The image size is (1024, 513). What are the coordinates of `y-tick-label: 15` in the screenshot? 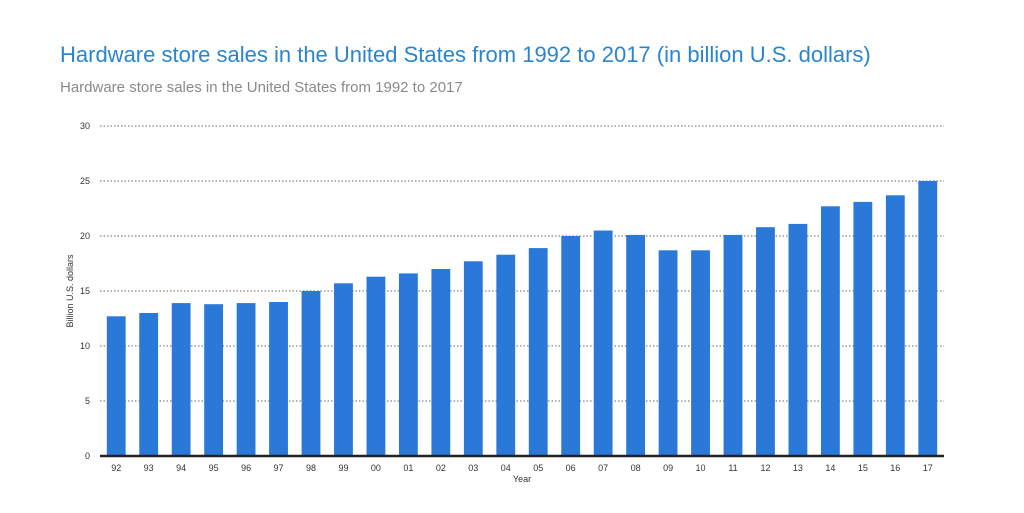 It's located at (85, 291).